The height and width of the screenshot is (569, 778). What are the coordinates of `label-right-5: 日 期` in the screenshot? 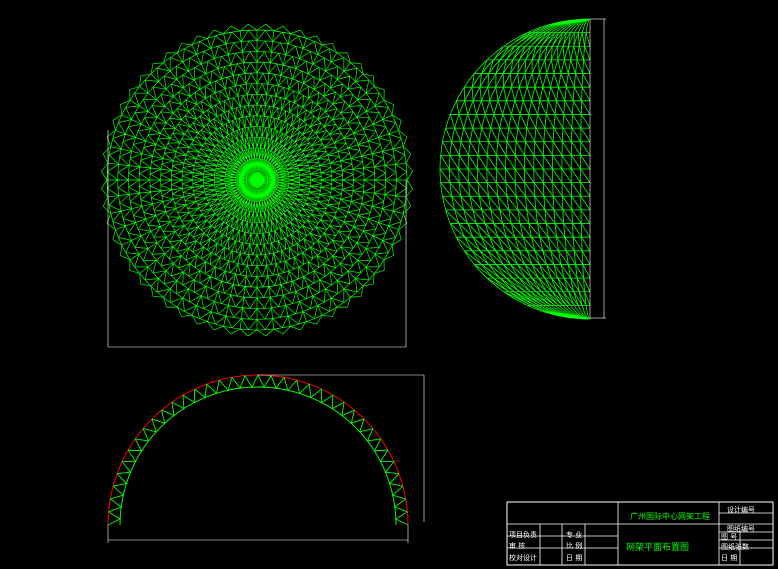 It's located at (729, 558).